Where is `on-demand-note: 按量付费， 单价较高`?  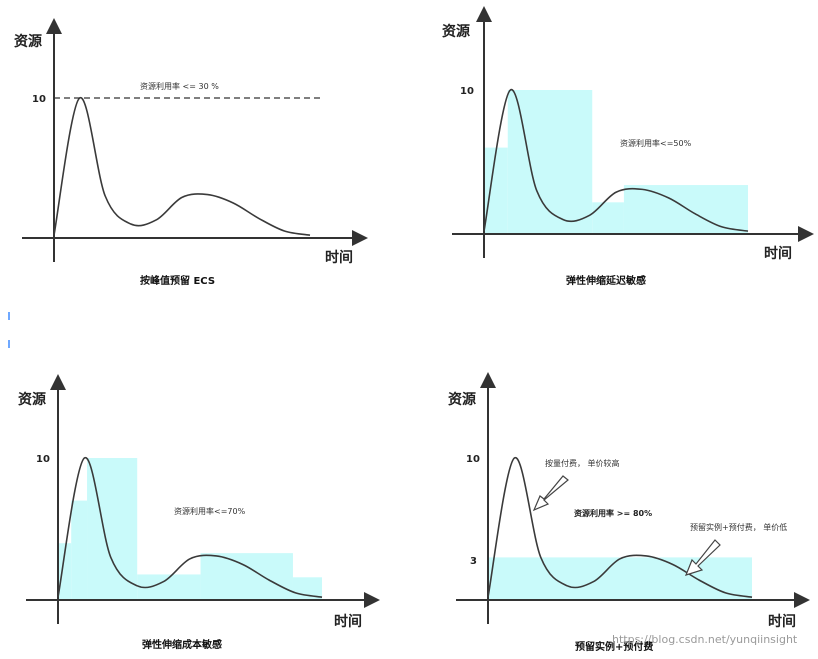
on-demand-note: 按量付费， 单价较高 is located at coordinates (582, 463).